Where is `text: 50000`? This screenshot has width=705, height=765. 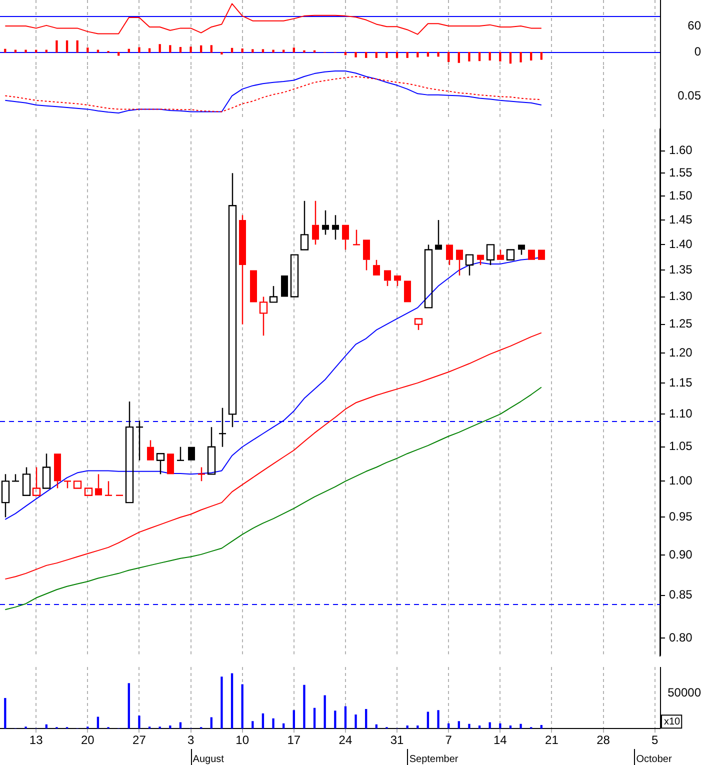 text: 50000 is located at coordinates (685, 693).